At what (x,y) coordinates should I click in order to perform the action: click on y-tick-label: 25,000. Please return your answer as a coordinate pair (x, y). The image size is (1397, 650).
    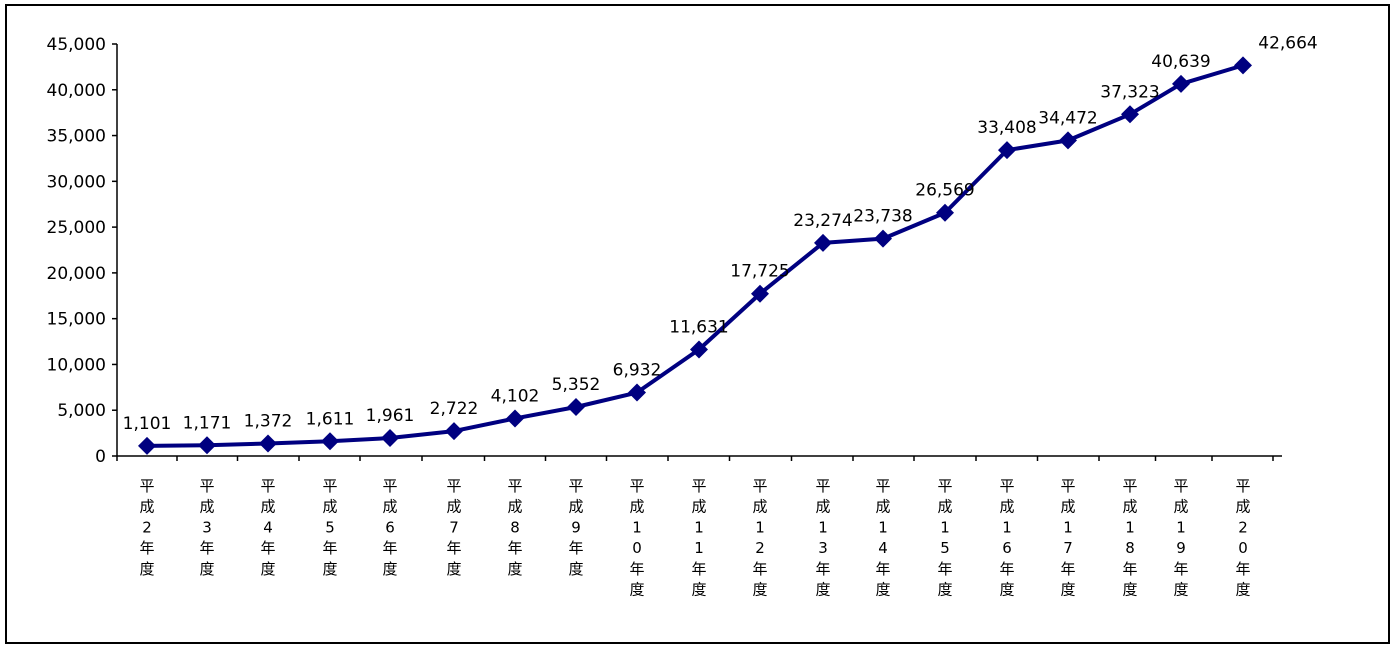
    Looking at the image, I should click on (76, 228).